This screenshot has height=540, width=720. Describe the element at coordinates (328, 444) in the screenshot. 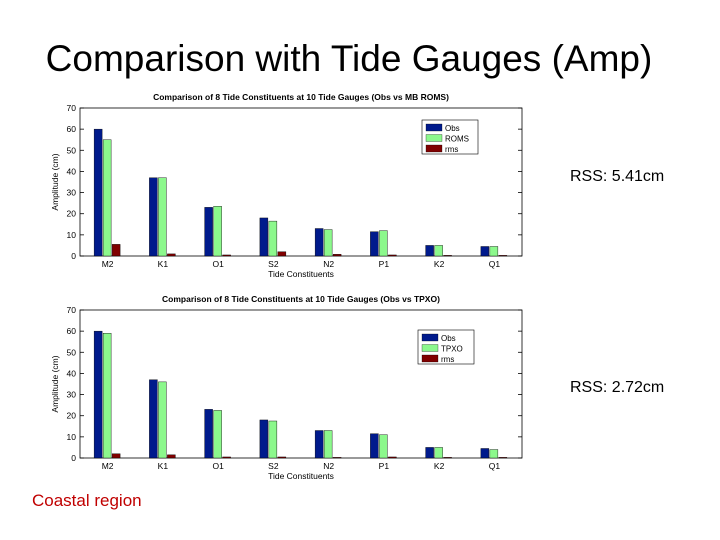

I see `bar-tpxo-n2` at that location.